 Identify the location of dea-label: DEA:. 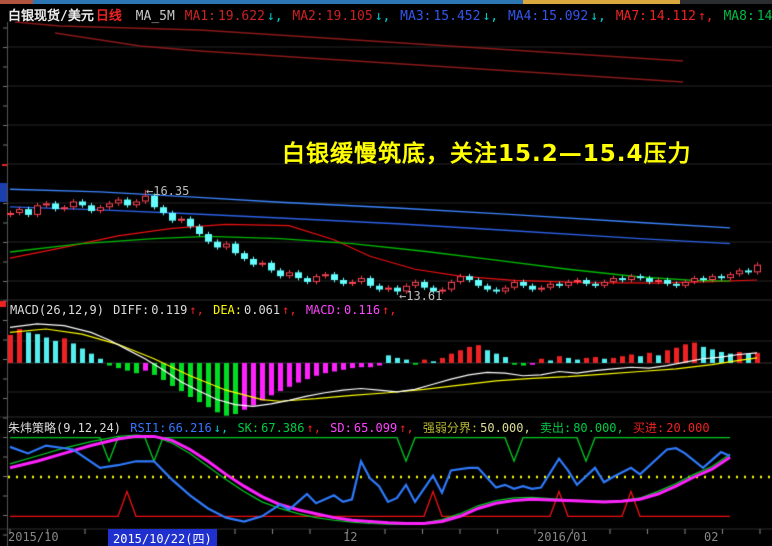
(227, 310).